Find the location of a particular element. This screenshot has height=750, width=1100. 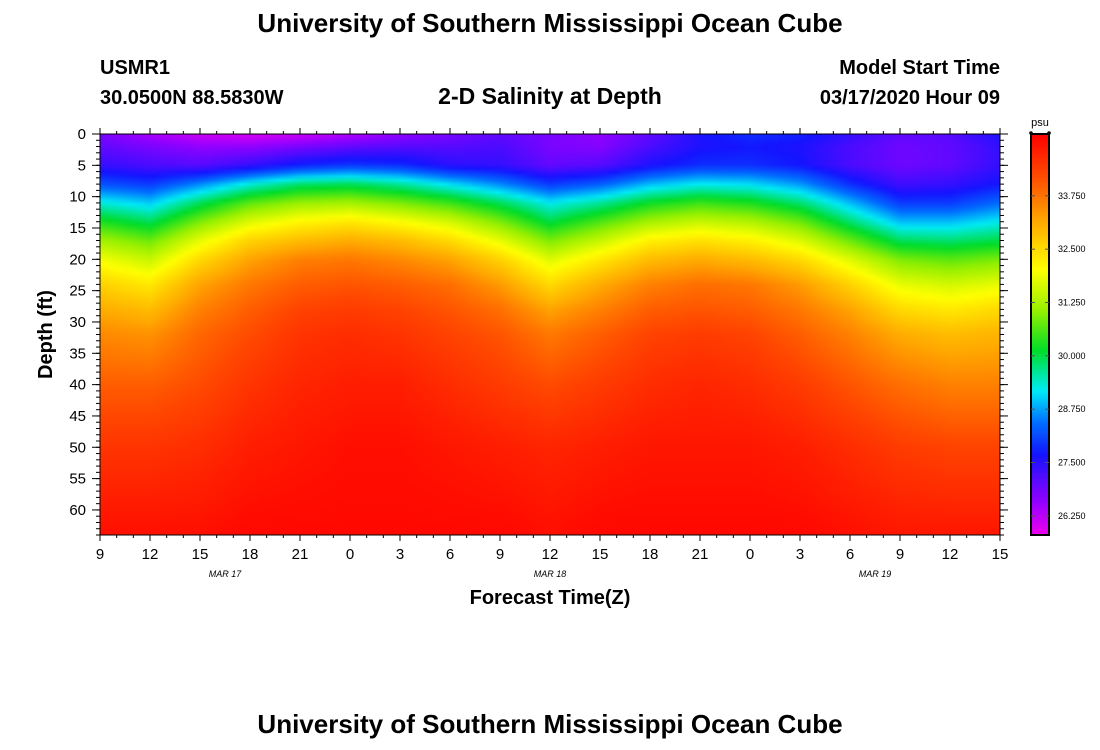

colorbar-tick-label: 28.750 is located at coordinates (1072, 409).